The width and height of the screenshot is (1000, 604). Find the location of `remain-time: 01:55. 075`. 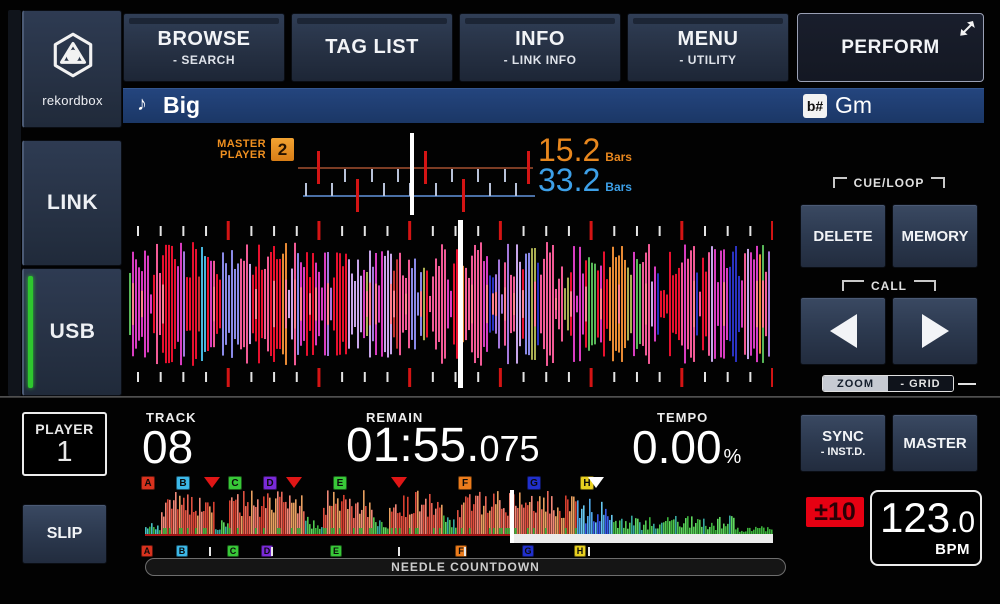

remain-time: 01:55. 075 is located at coordinates (443, 445).